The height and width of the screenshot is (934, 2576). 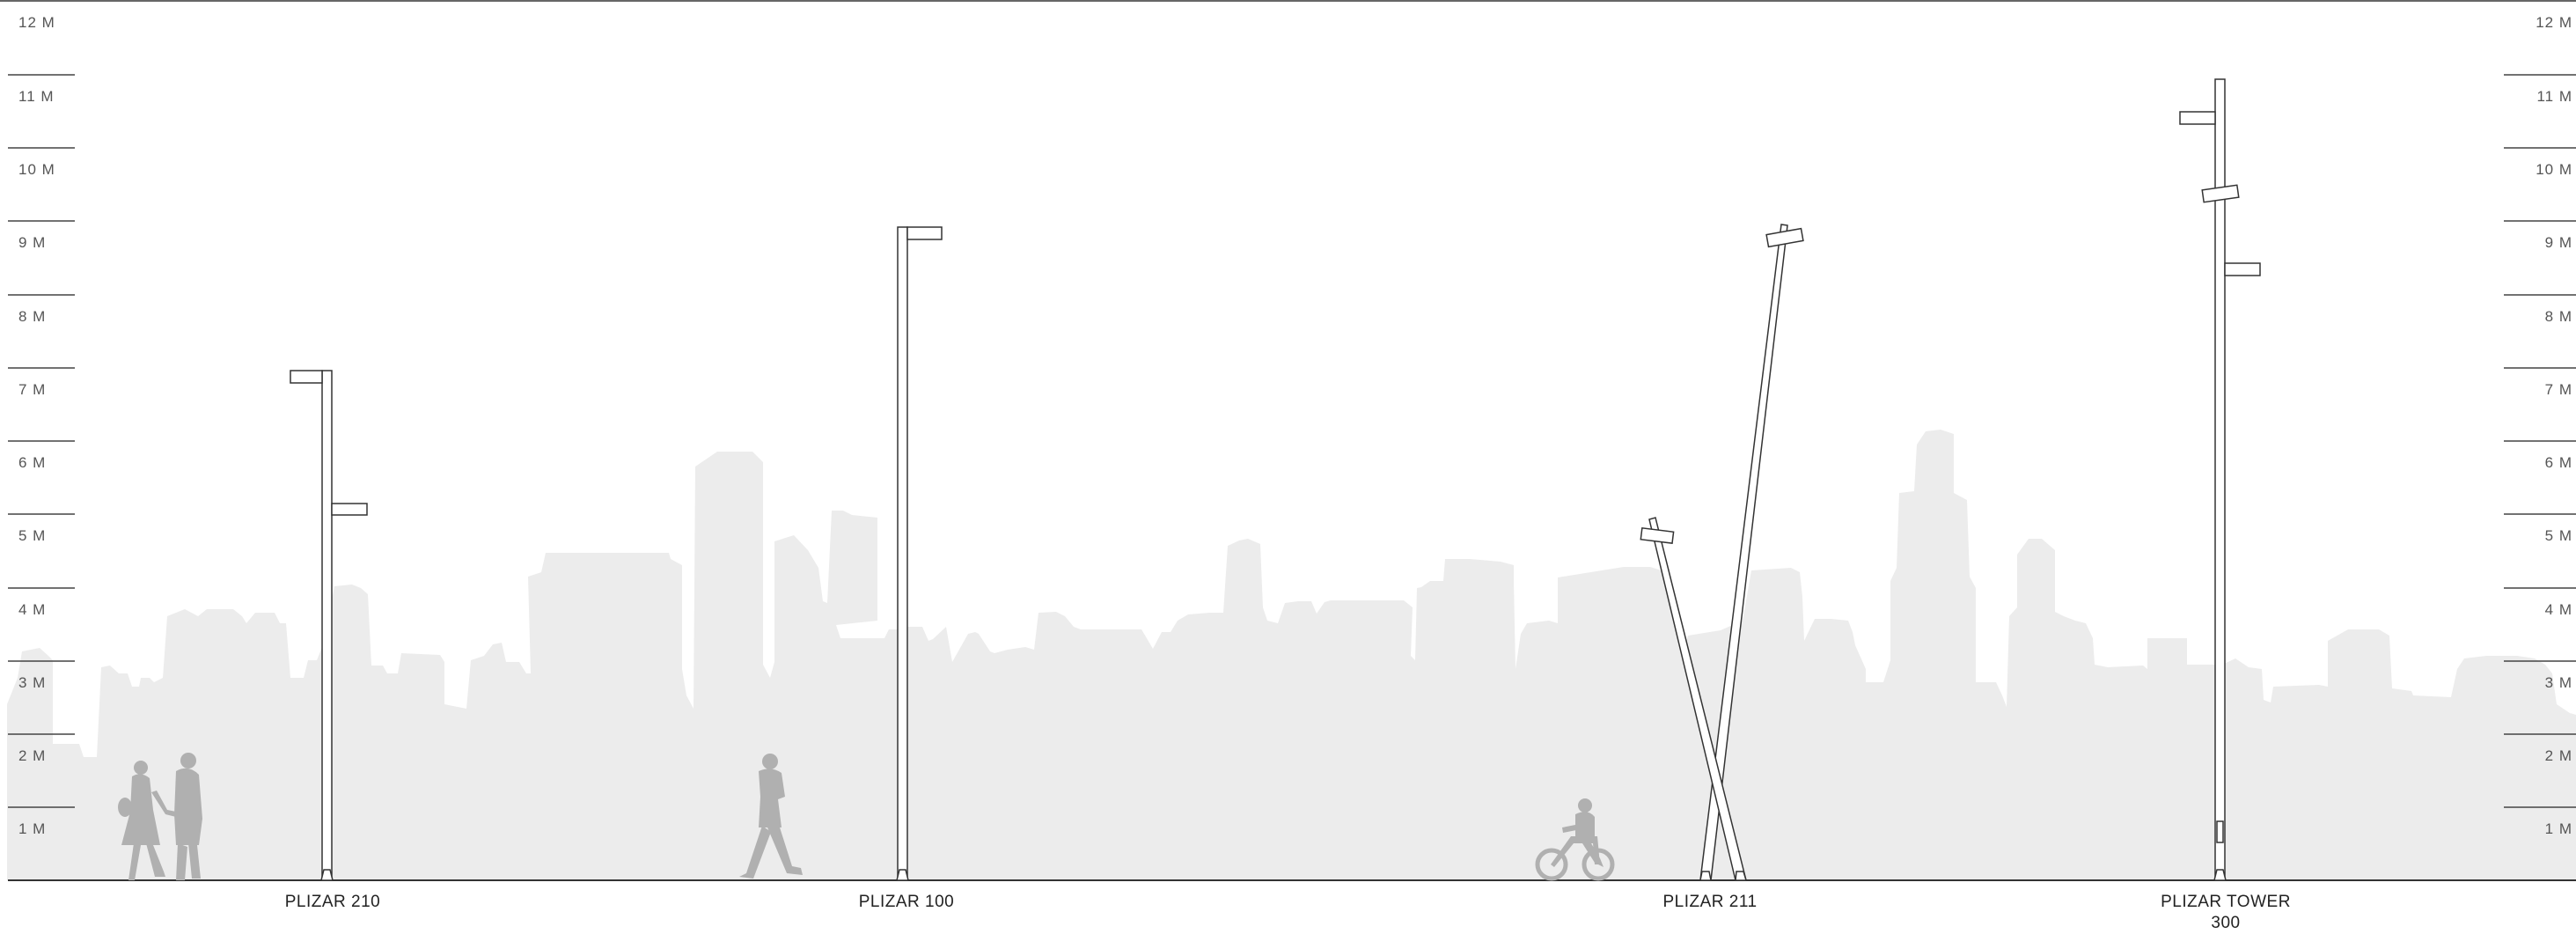 I want to click on pole-label-plizar-211: PLIZAR 211, so click(x=1710, y=902).